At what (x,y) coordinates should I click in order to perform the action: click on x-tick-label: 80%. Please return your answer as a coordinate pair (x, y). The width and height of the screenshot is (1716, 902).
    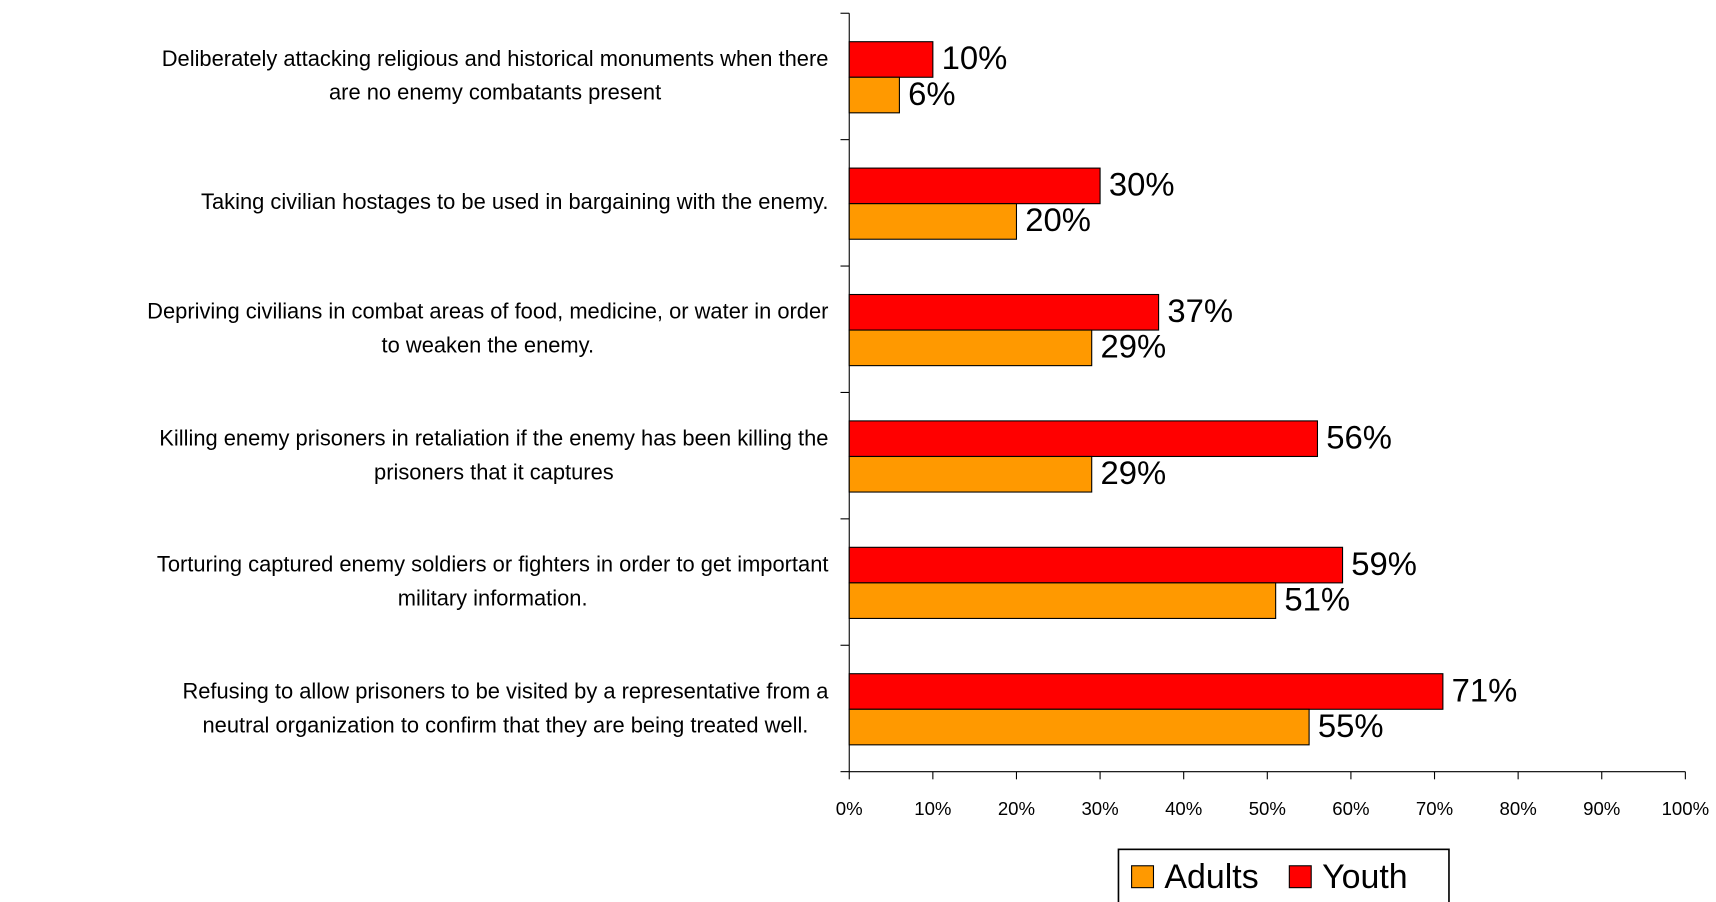
    Looking at the image, I should click on (1518, 808).